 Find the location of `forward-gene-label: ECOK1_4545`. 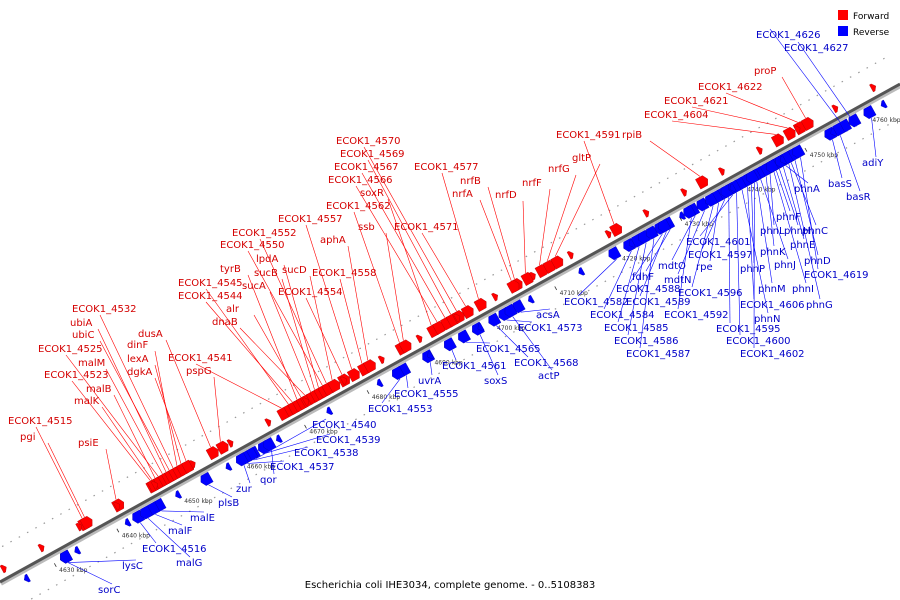

forward-gene-label: ECOK1_4545 is located at coordinates (210, 283).